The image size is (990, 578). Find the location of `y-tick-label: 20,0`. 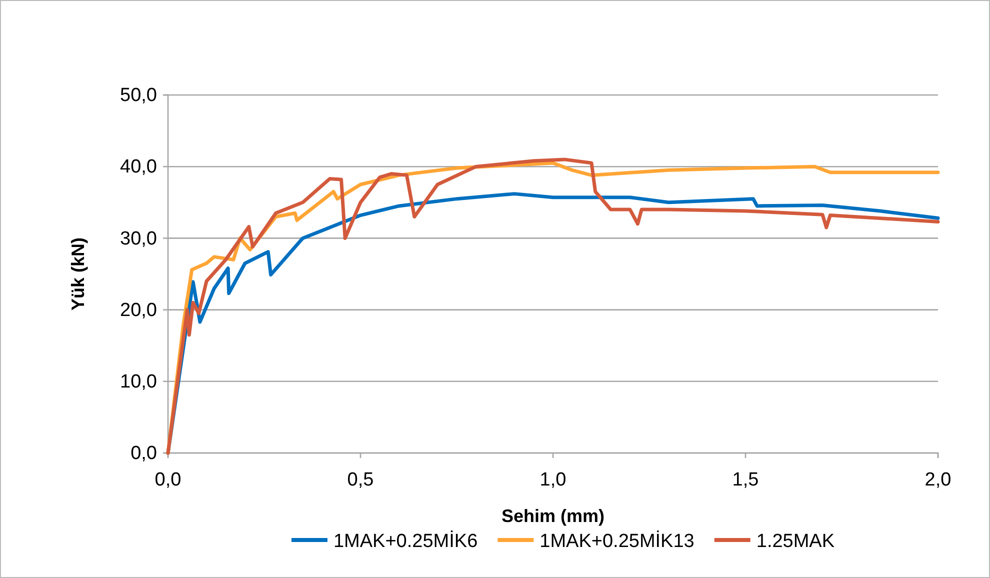

y-tick-label: 20,0 is located at coordinates (138, 310).